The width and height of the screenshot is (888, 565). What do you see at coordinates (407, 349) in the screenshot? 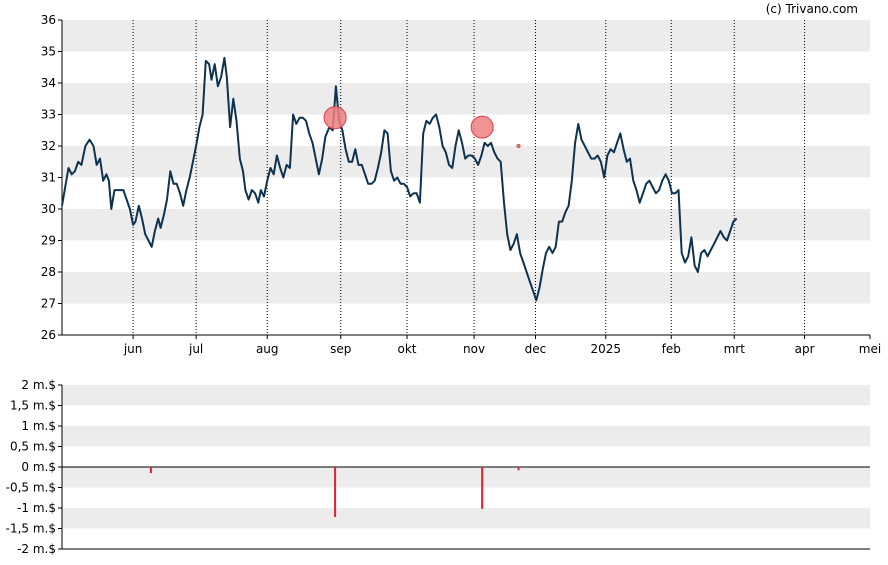
I see `month-label: okt` at bounding box center [407, 349].